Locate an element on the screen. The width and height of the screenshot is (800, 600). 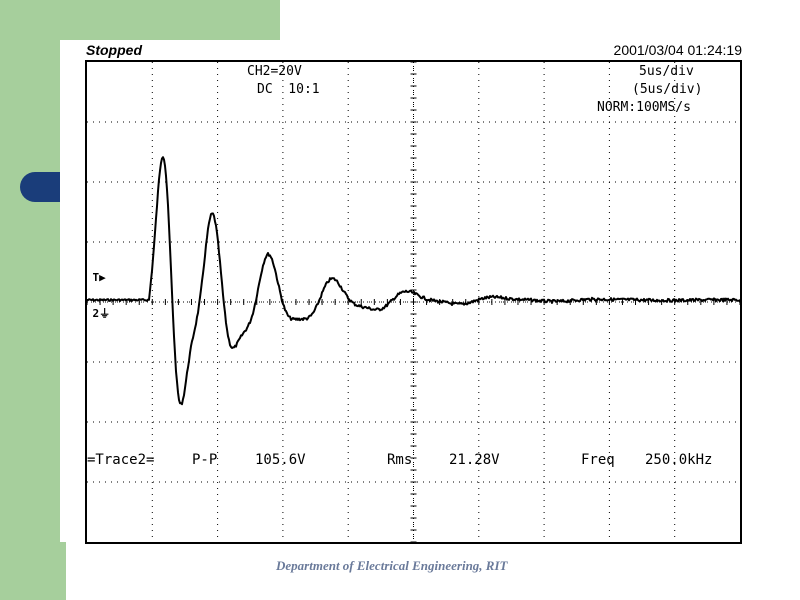
measurement-freq-value: 250.0kHz is located at coordinates (679, 460).